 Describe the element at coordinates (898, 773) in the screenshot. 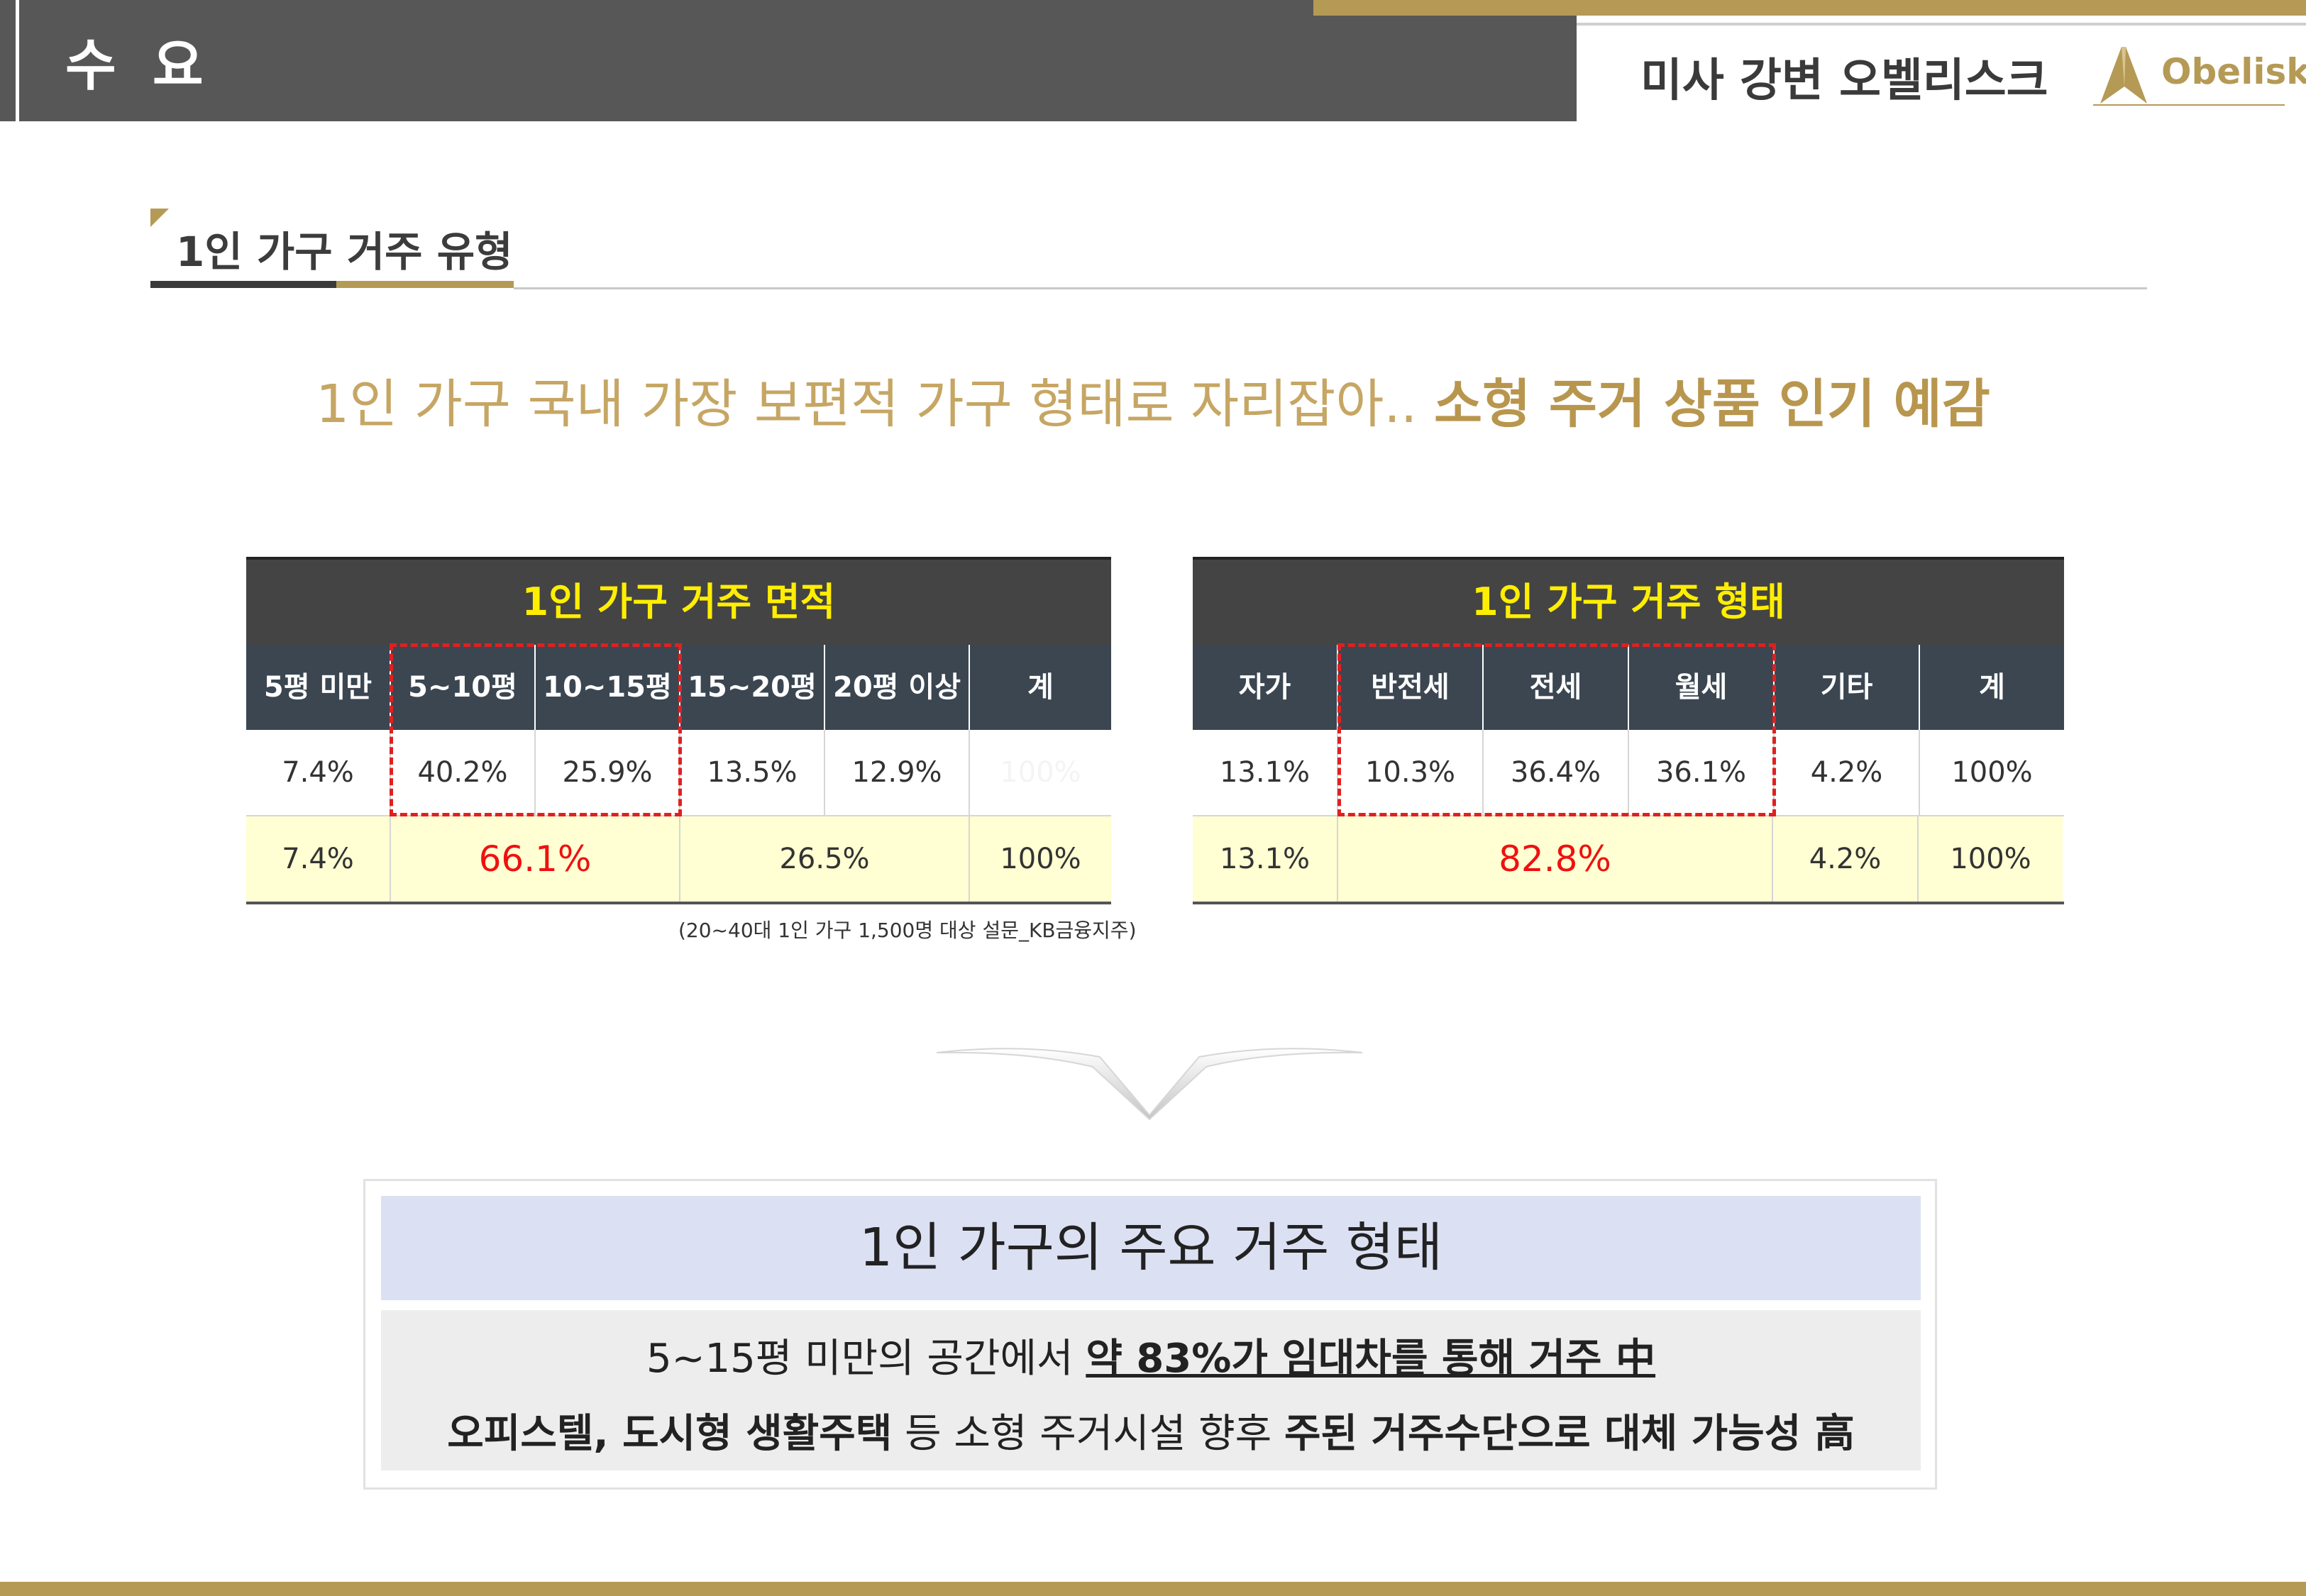

I see `area-value-cell: 12.9%` at that location.